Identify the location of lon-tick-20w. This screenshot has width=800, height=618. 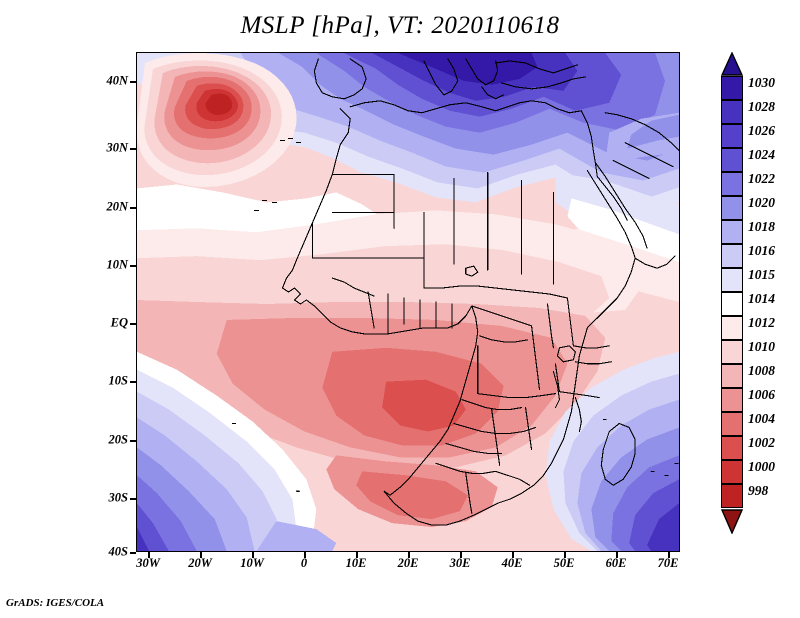
(201, 555).